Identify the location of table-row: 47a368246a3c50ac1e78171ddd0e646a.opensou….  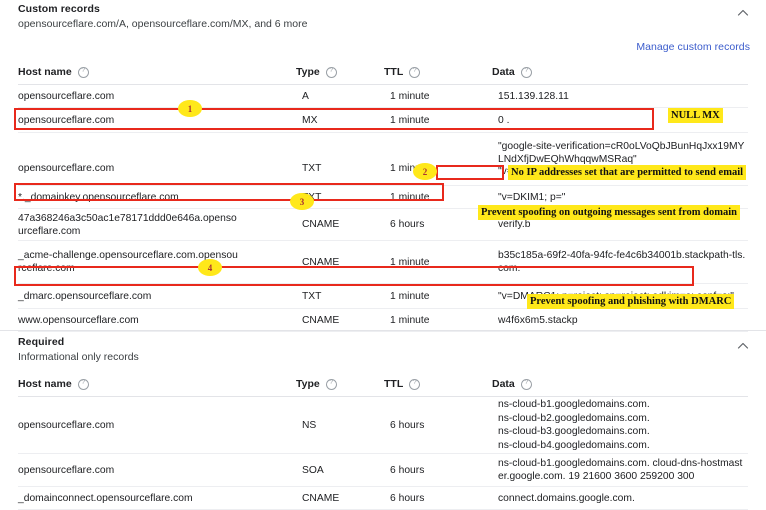
(383, 225).